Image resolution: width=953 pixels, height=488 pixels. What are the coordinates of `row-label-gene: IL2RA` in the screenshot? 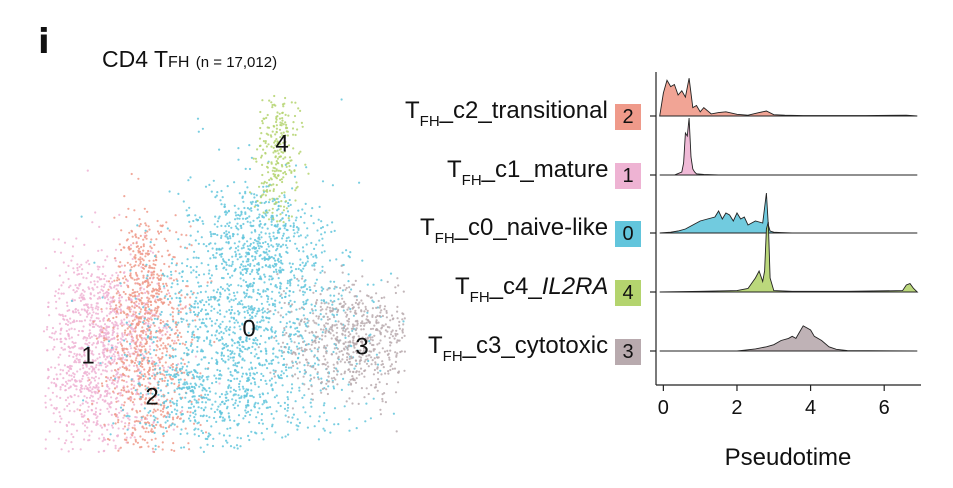 It's located at (575, 286).